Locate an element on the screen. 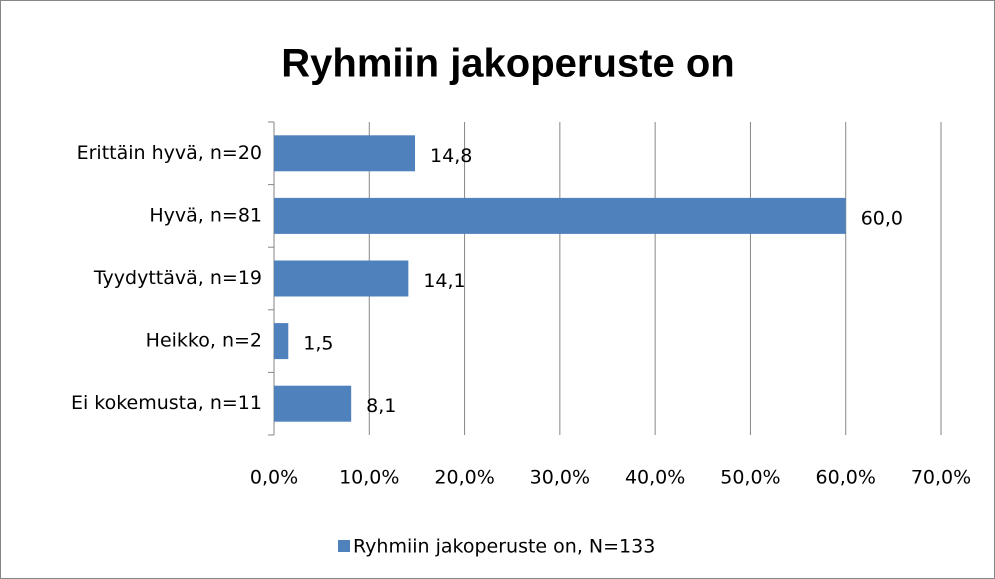 Image resolution: width=995 pixels, height=579 pixels. y-tick-label: Hyvä, n=81 is located at coordinates (205, 215).